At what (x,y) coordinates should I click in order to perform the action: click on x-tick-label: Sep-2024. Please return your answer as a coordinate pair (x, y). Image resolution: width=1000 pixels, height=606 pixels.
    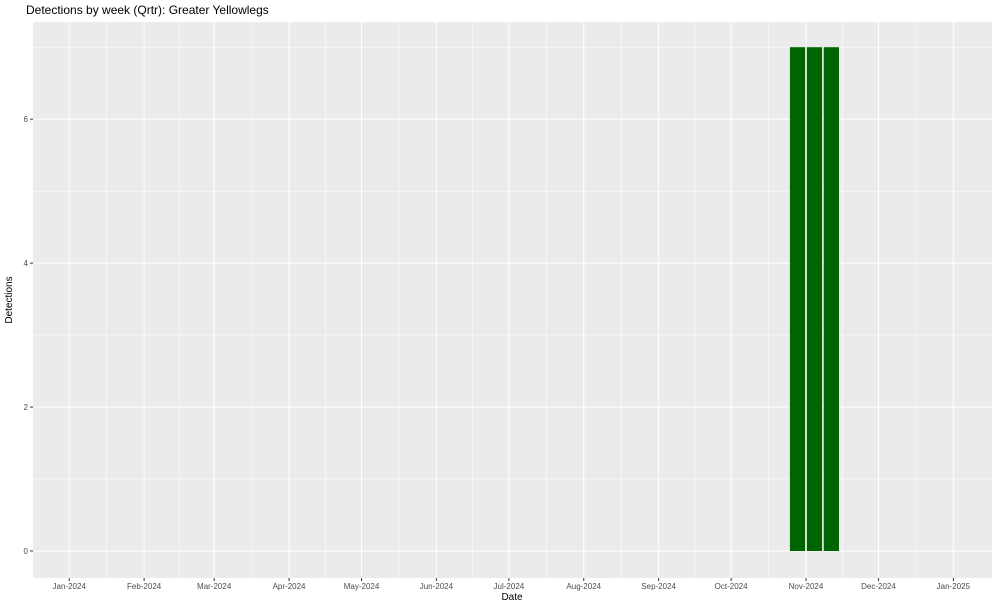
    Looking at the image, I should click on (658, 586).